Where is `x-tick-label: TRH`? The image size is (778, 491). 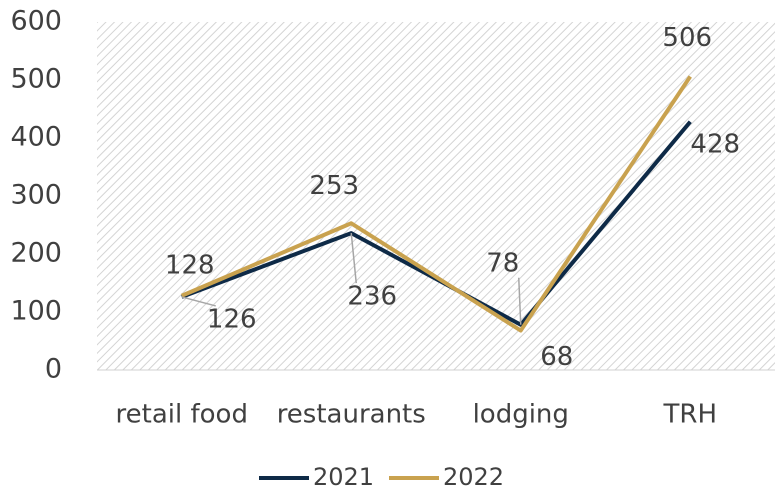 x-tick-label: TRH is located at coordinates (690, 415).